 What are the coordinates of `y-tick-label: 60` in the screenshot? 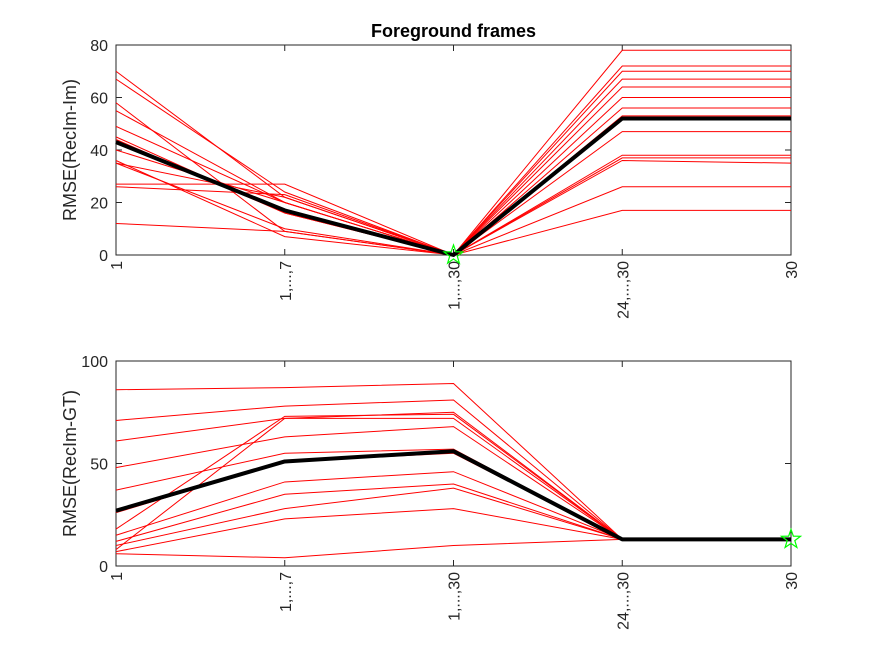 It's located at (99, 99).